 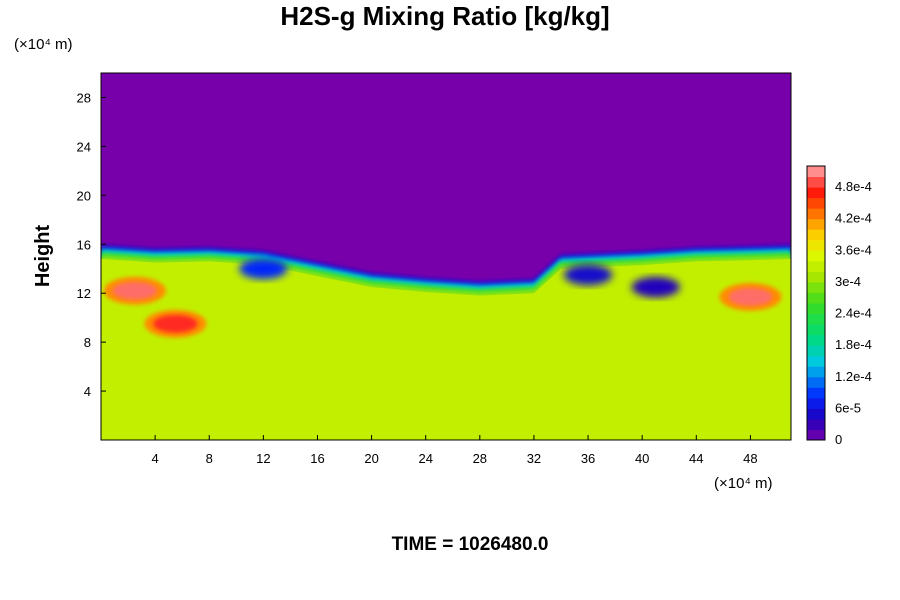 I want to click on colorbar-tick-label: 1.2e-4, so click(x=853, y=376).